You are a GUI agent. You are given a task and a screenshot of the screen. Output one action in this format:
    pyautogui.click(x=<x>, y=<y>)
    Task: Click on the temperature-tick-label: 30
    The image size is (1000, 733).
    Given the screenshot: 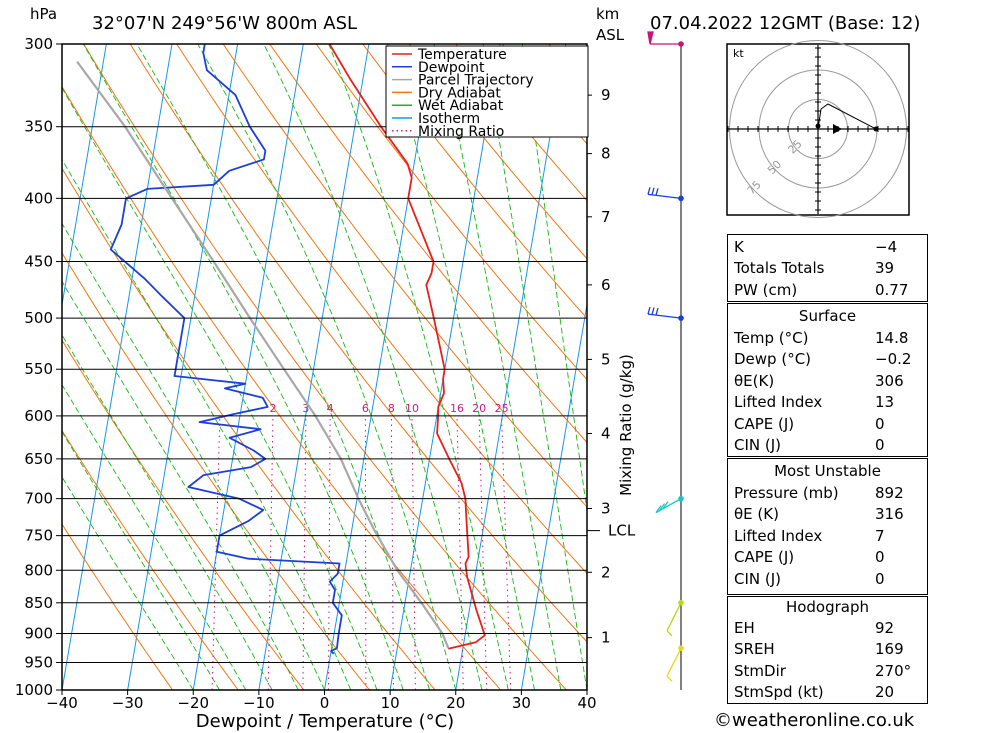 What is the action you would take?
    pyautogui.click(x=521, y=703)
    